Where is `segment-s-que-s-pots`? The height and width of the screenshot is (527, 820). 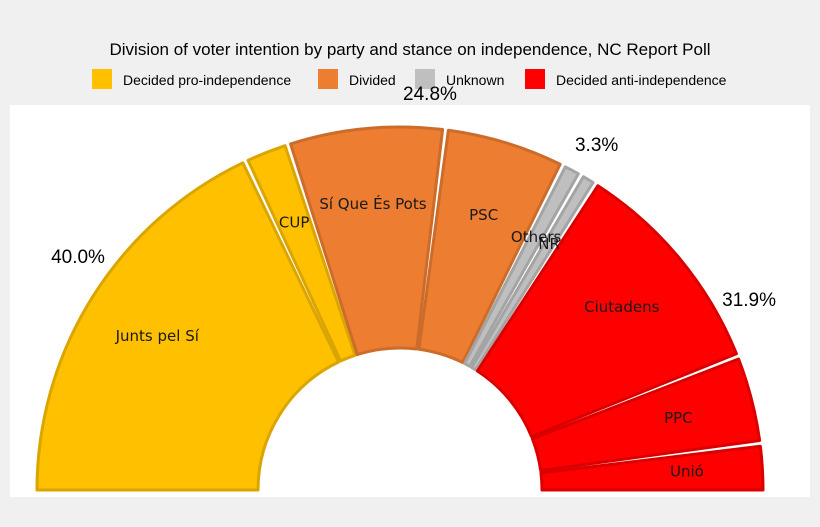
segment-s-que-s-pots is located at coordinates (367, 241).